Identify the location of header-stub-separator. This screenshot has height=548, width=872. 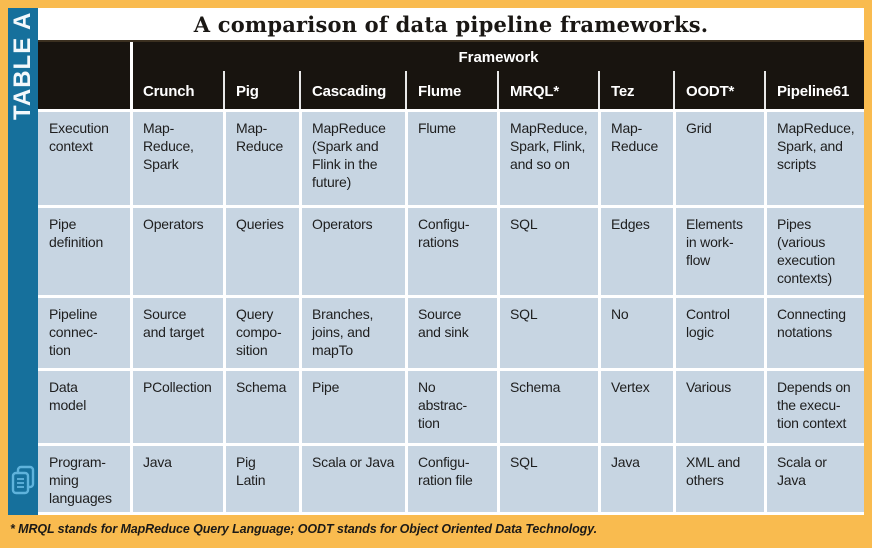
(131, 75).